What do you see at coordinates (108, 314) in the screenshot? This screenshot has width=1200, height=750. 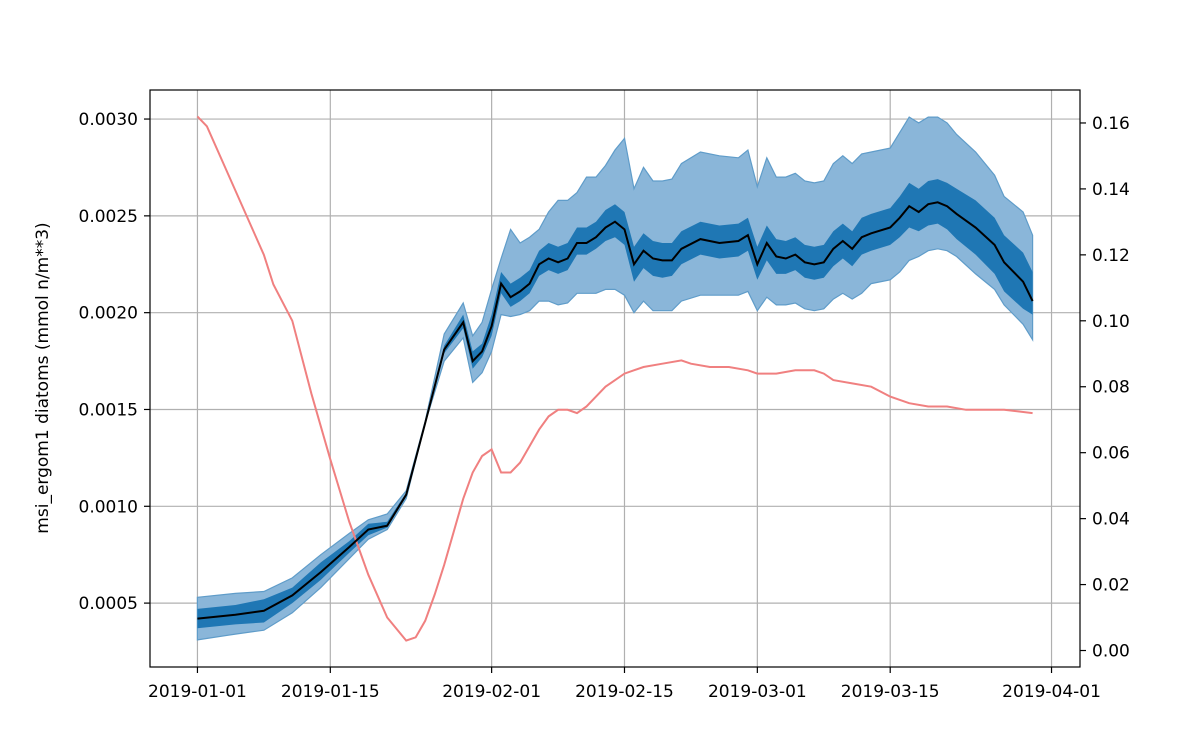 I see `y-tick-label: 0.0020` at bounding box center [108, 314].